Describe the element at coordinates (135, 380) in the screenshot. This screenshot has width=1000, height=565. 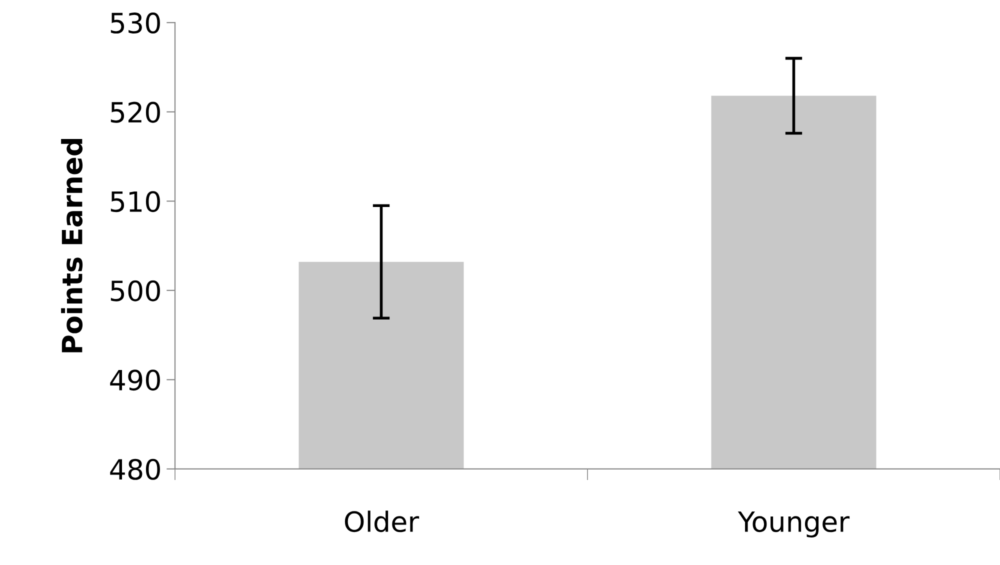
I see `y-tick-label: 490` at that location.